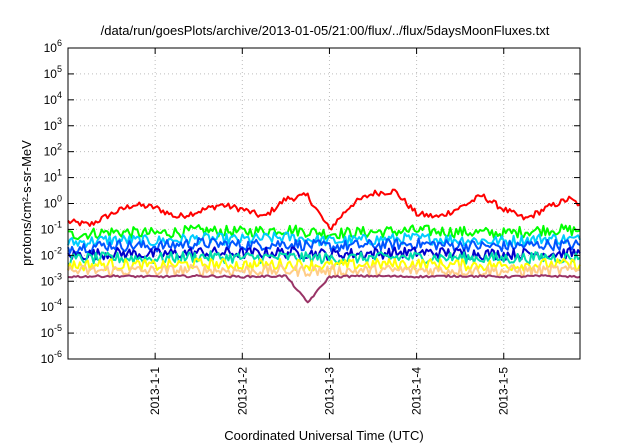 The image size is (640, 448). What do you see at coordinates (26, 203) in the screenshot?
I see `y-axis-title: protons/cm²-s-sr-MeV` at bounding box center [26, 203].